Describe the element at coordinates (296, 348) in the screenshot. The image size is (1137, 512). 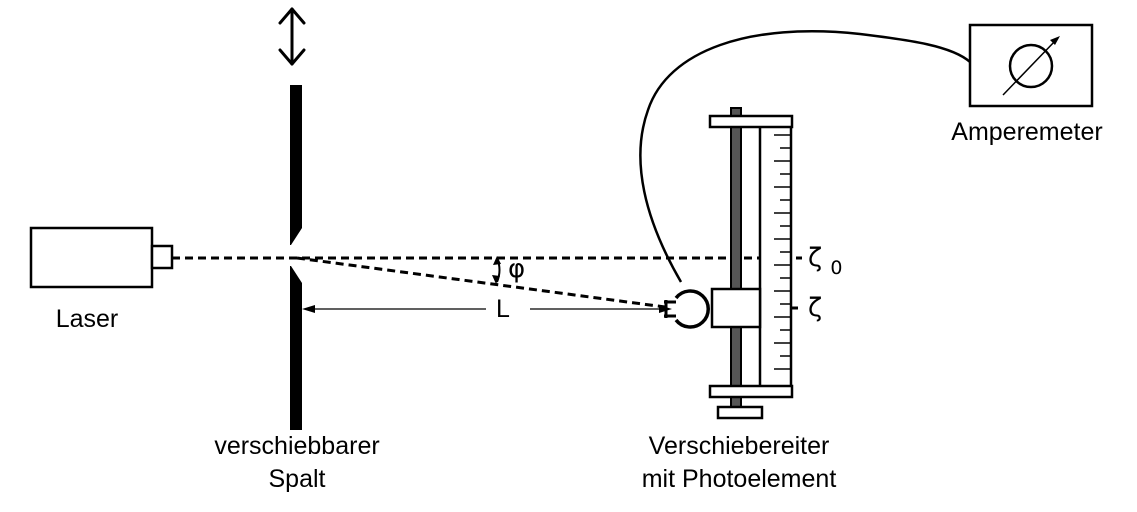
I see `slit-plate-lower` at that location.